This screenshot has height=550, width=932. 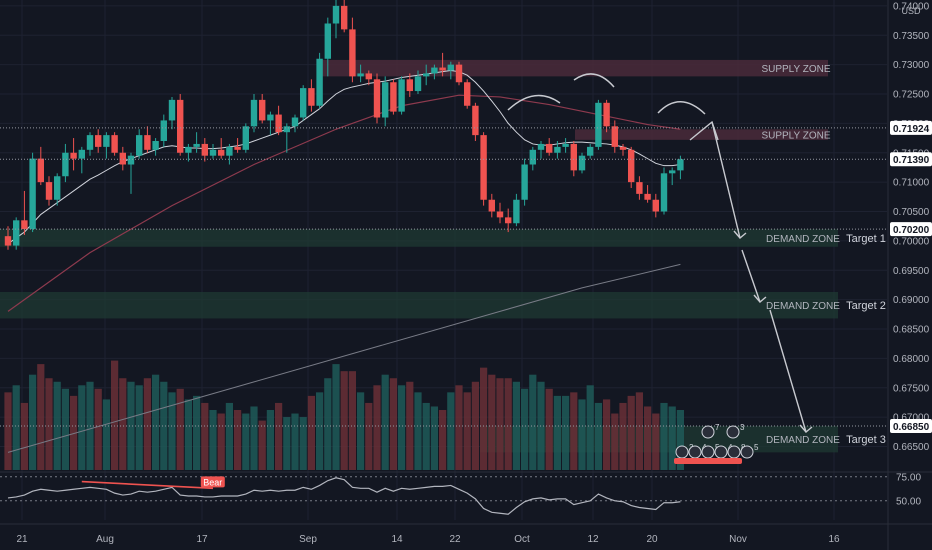 What do you see at coordinates (911, 330) in the screenshot?
I see `y-tick-label: 0.68500` at bounding box center [911, 330].